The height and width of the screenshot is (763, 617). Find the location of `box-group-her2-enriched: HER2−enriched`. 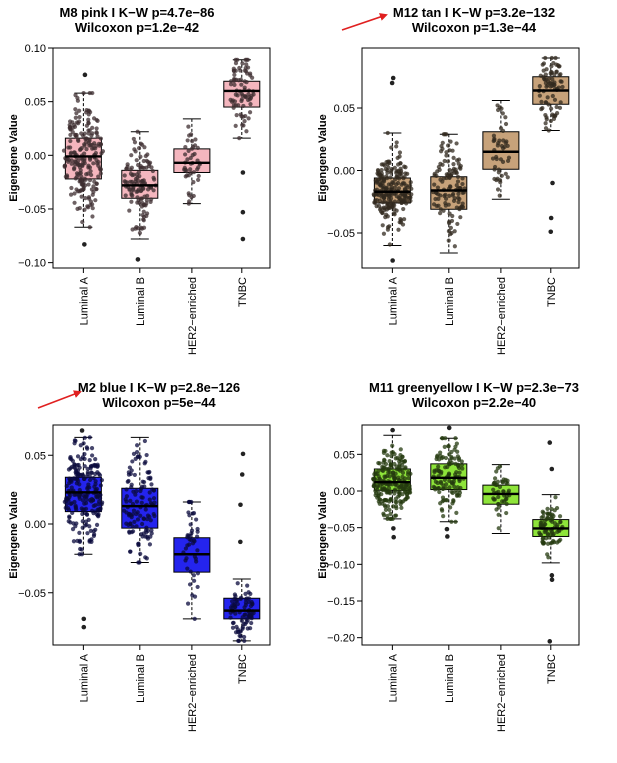

box-group-her2-enriched: HER2−enriched is located at coordinates (501, 598).